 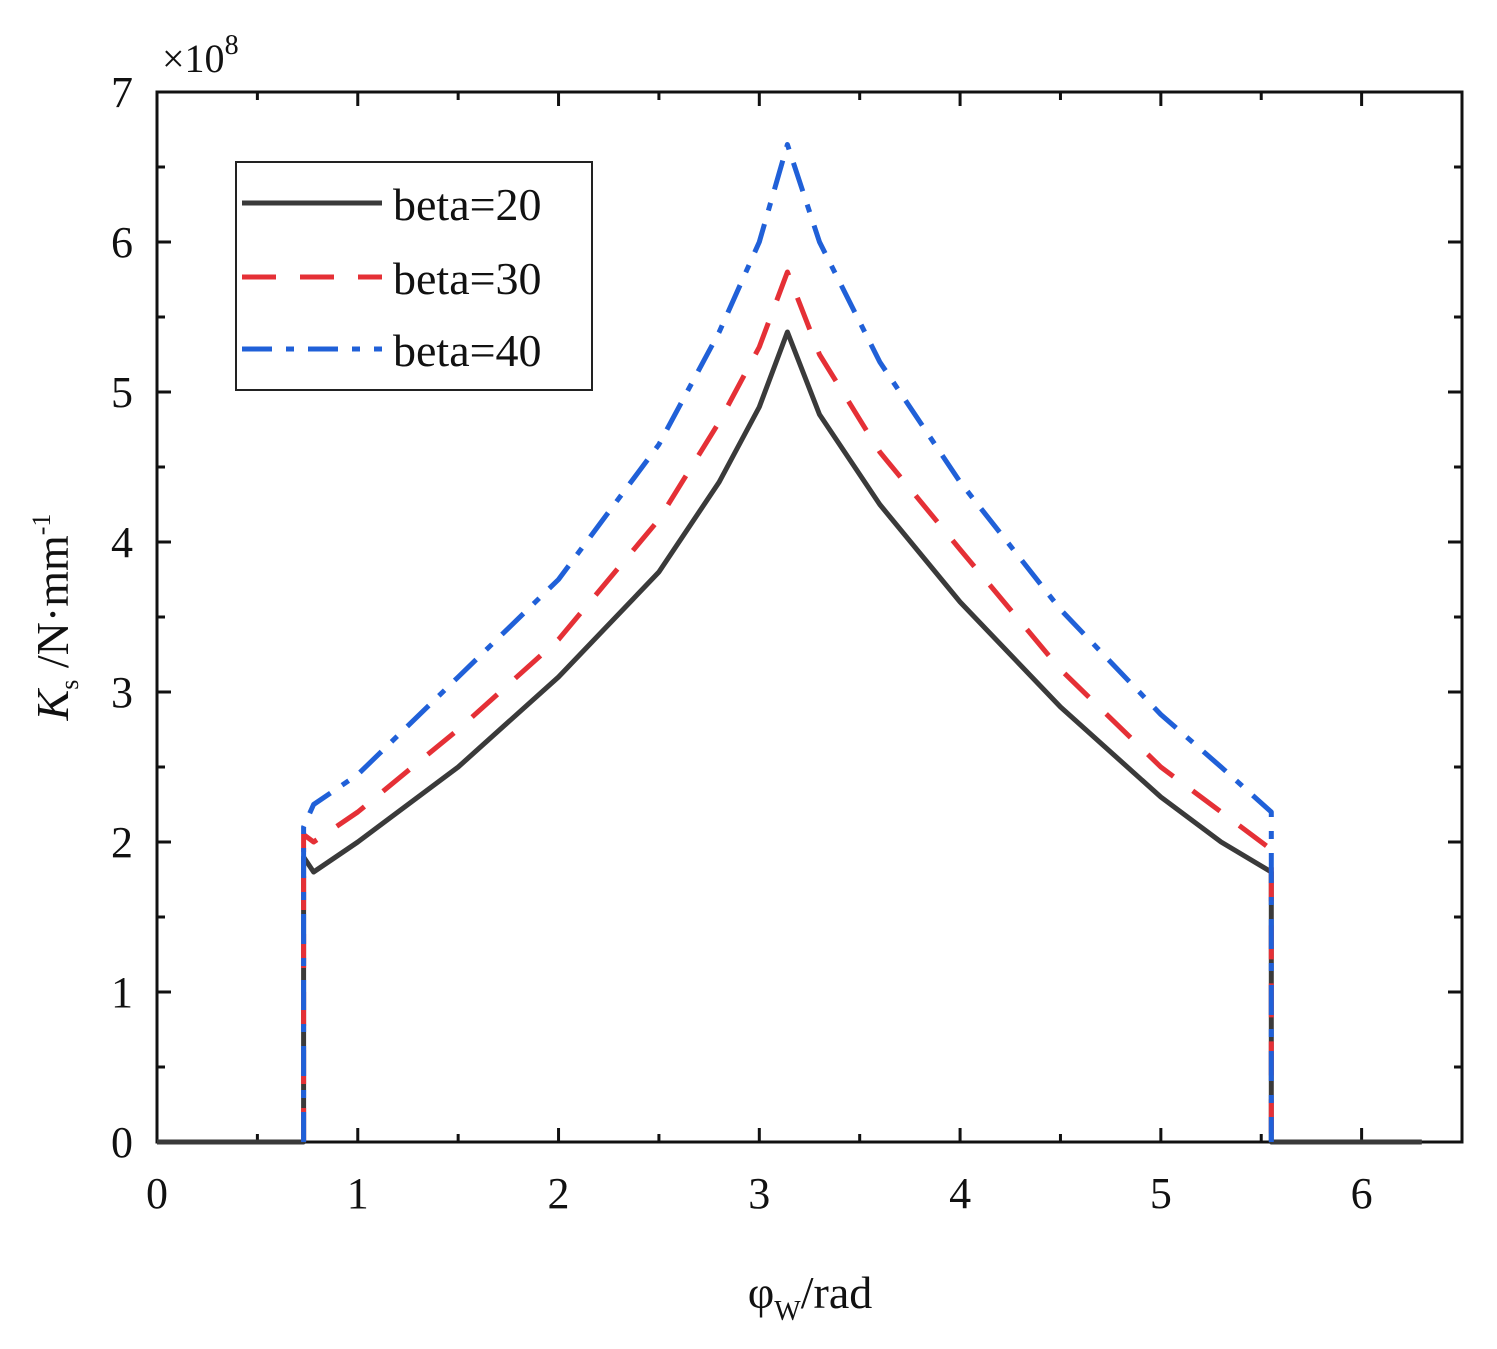 I want to click on x-axis-title: φW/rad, so click(x=810, y=1297).